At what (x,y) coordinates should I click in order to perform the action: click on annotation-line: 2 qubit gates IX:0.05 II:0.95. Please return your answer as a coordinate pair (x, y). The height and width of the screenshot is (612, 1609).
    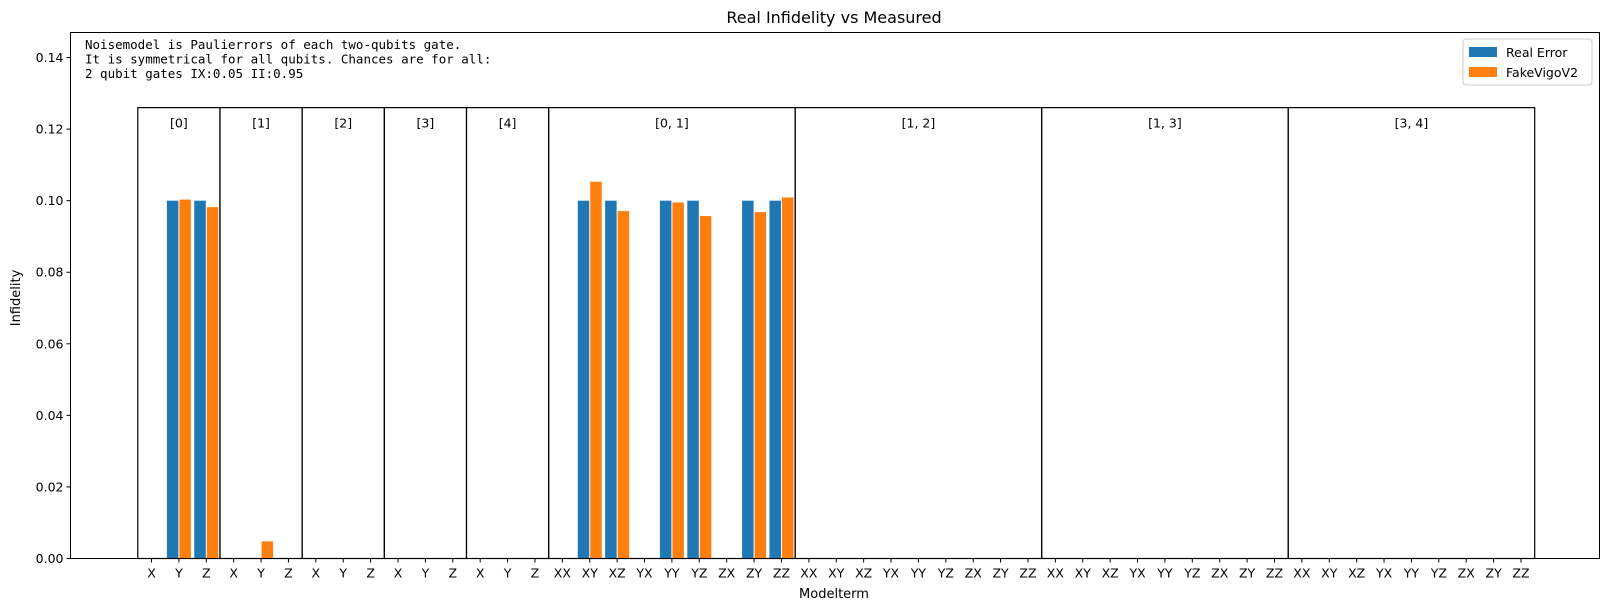
    Looking at the image, I should click on (194, 73).